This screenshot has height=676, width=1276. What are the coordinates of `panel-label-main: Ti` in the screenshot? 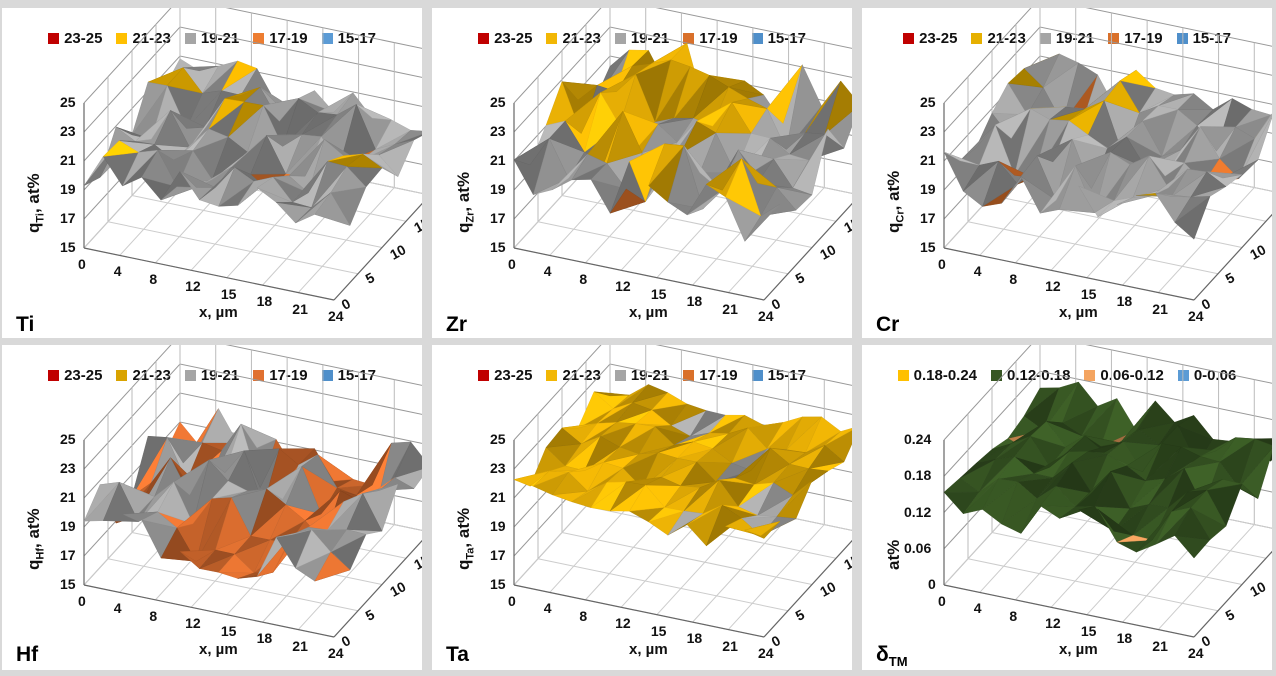 It's located at (25, 324).